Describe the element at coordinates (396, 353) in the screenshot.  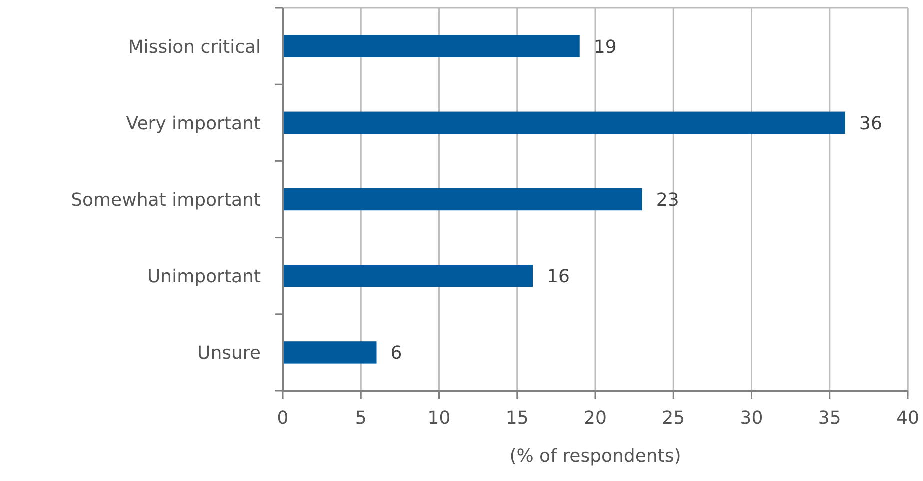
I see `data-label: 6` at that location.